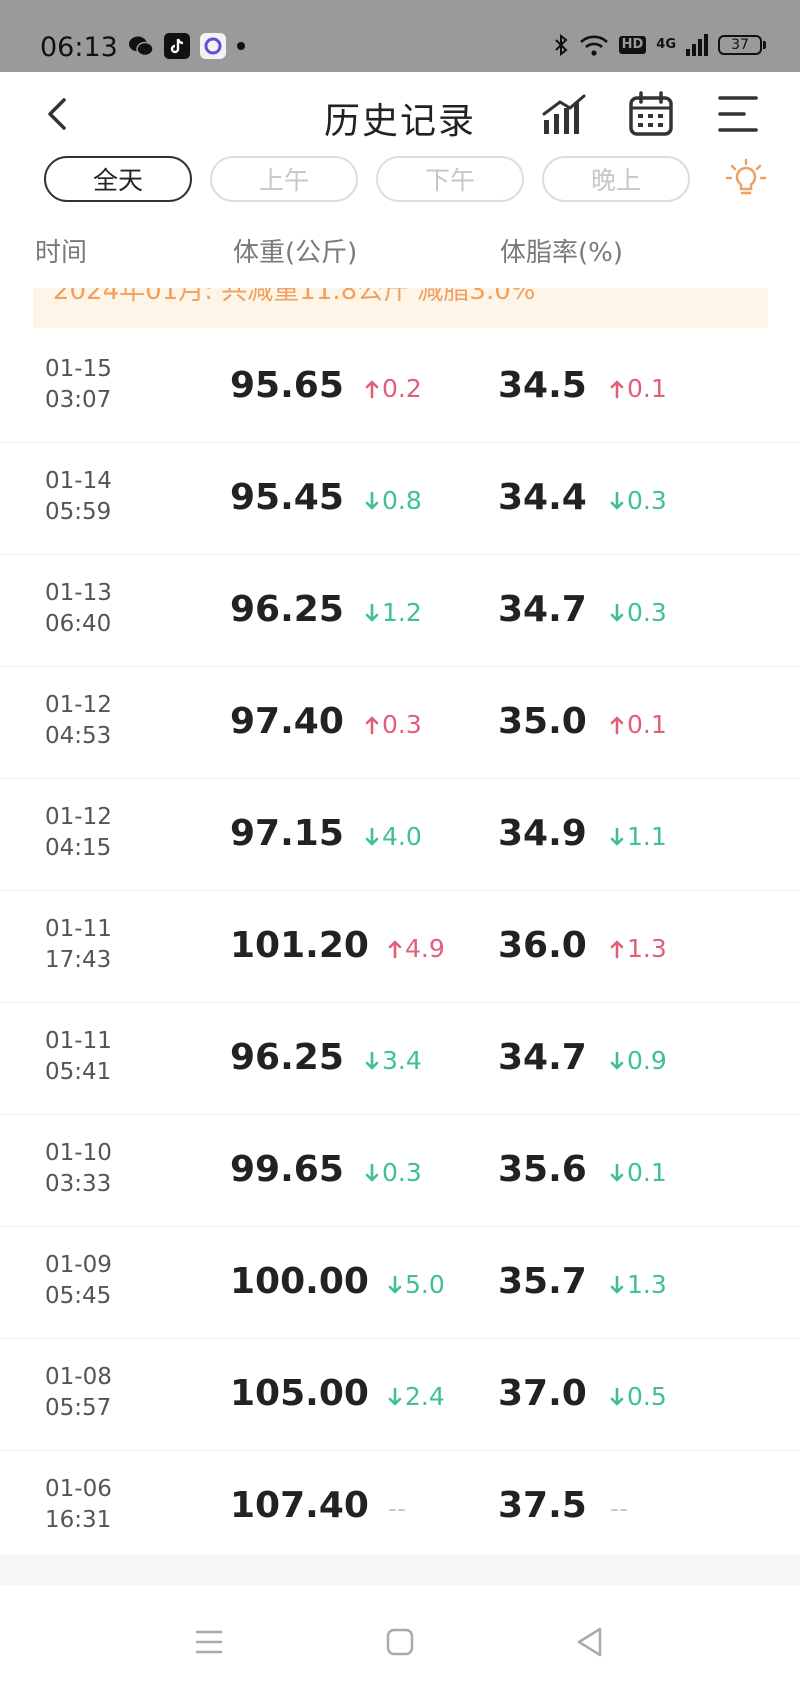  I want to click on record-row: 01-08 05:57 105.00 2.4 37.0 0.5, so click(400, 1395).